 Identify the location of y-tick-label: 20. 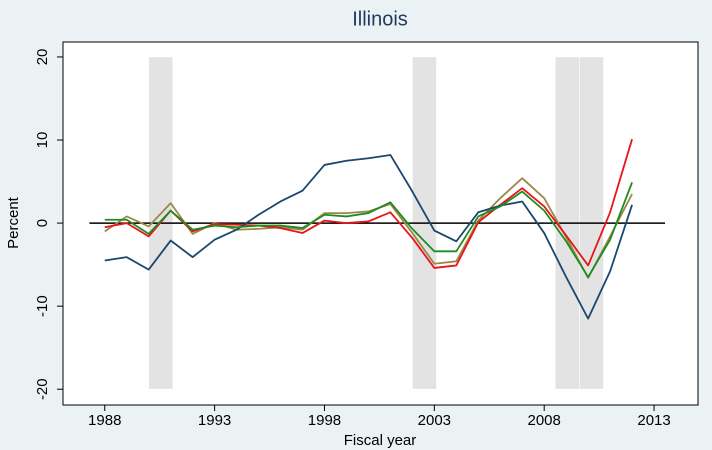
(42, 57).